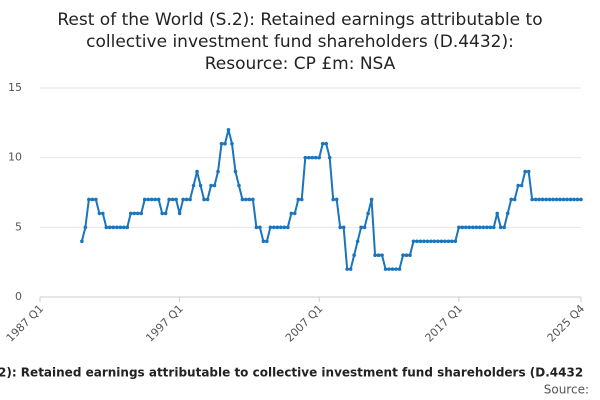  What do you see at coordinates (566, 323) in the screenshot?
I see `x-tick-label: 2025 Q4` at bounding box center [566, 323].